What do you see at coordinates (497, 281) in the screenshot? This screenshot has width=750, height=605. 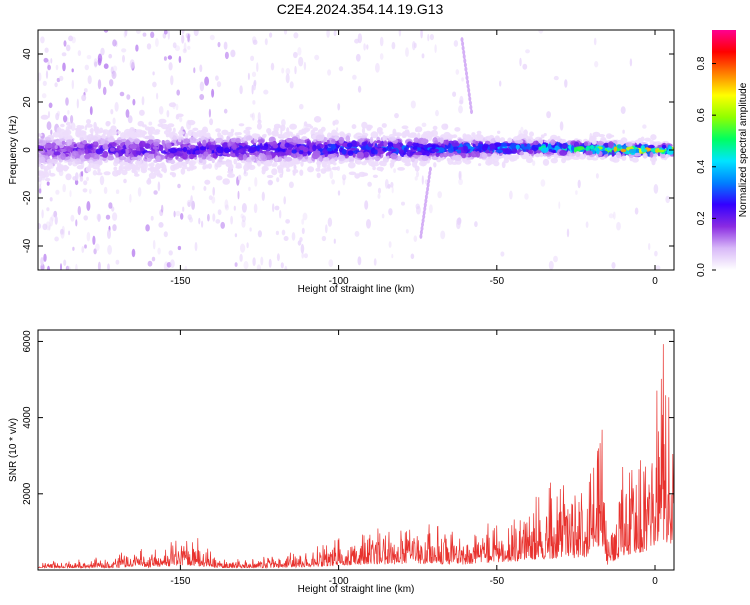 I see `x-tick-label: -50` at bounding box center [497, 281].